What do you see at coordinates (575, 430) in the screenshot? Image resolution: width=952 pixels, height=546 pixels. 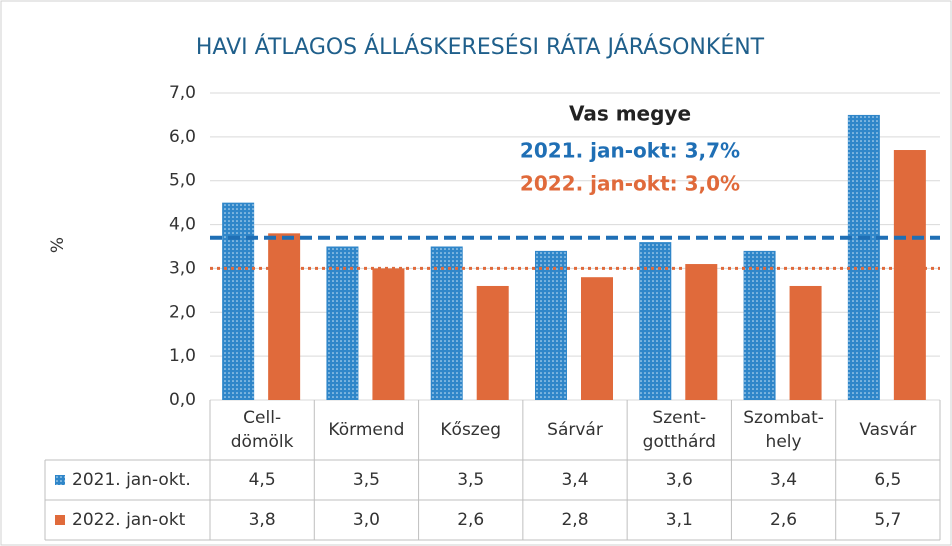 I see `x-tick-label: Sárvár` at bounding box center [575, 430].